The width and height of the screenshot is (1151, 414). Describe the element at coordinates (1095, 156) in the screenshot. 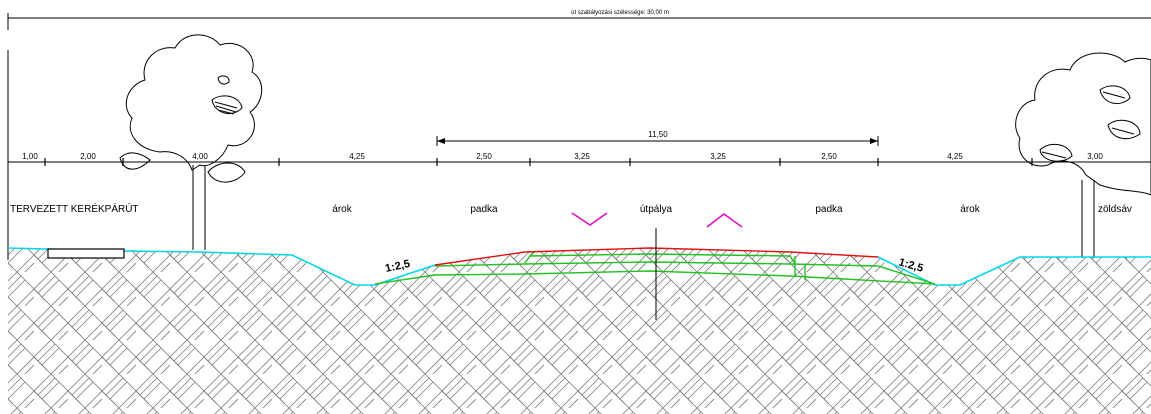

I see `dim-label-10: 3,00` at that location.